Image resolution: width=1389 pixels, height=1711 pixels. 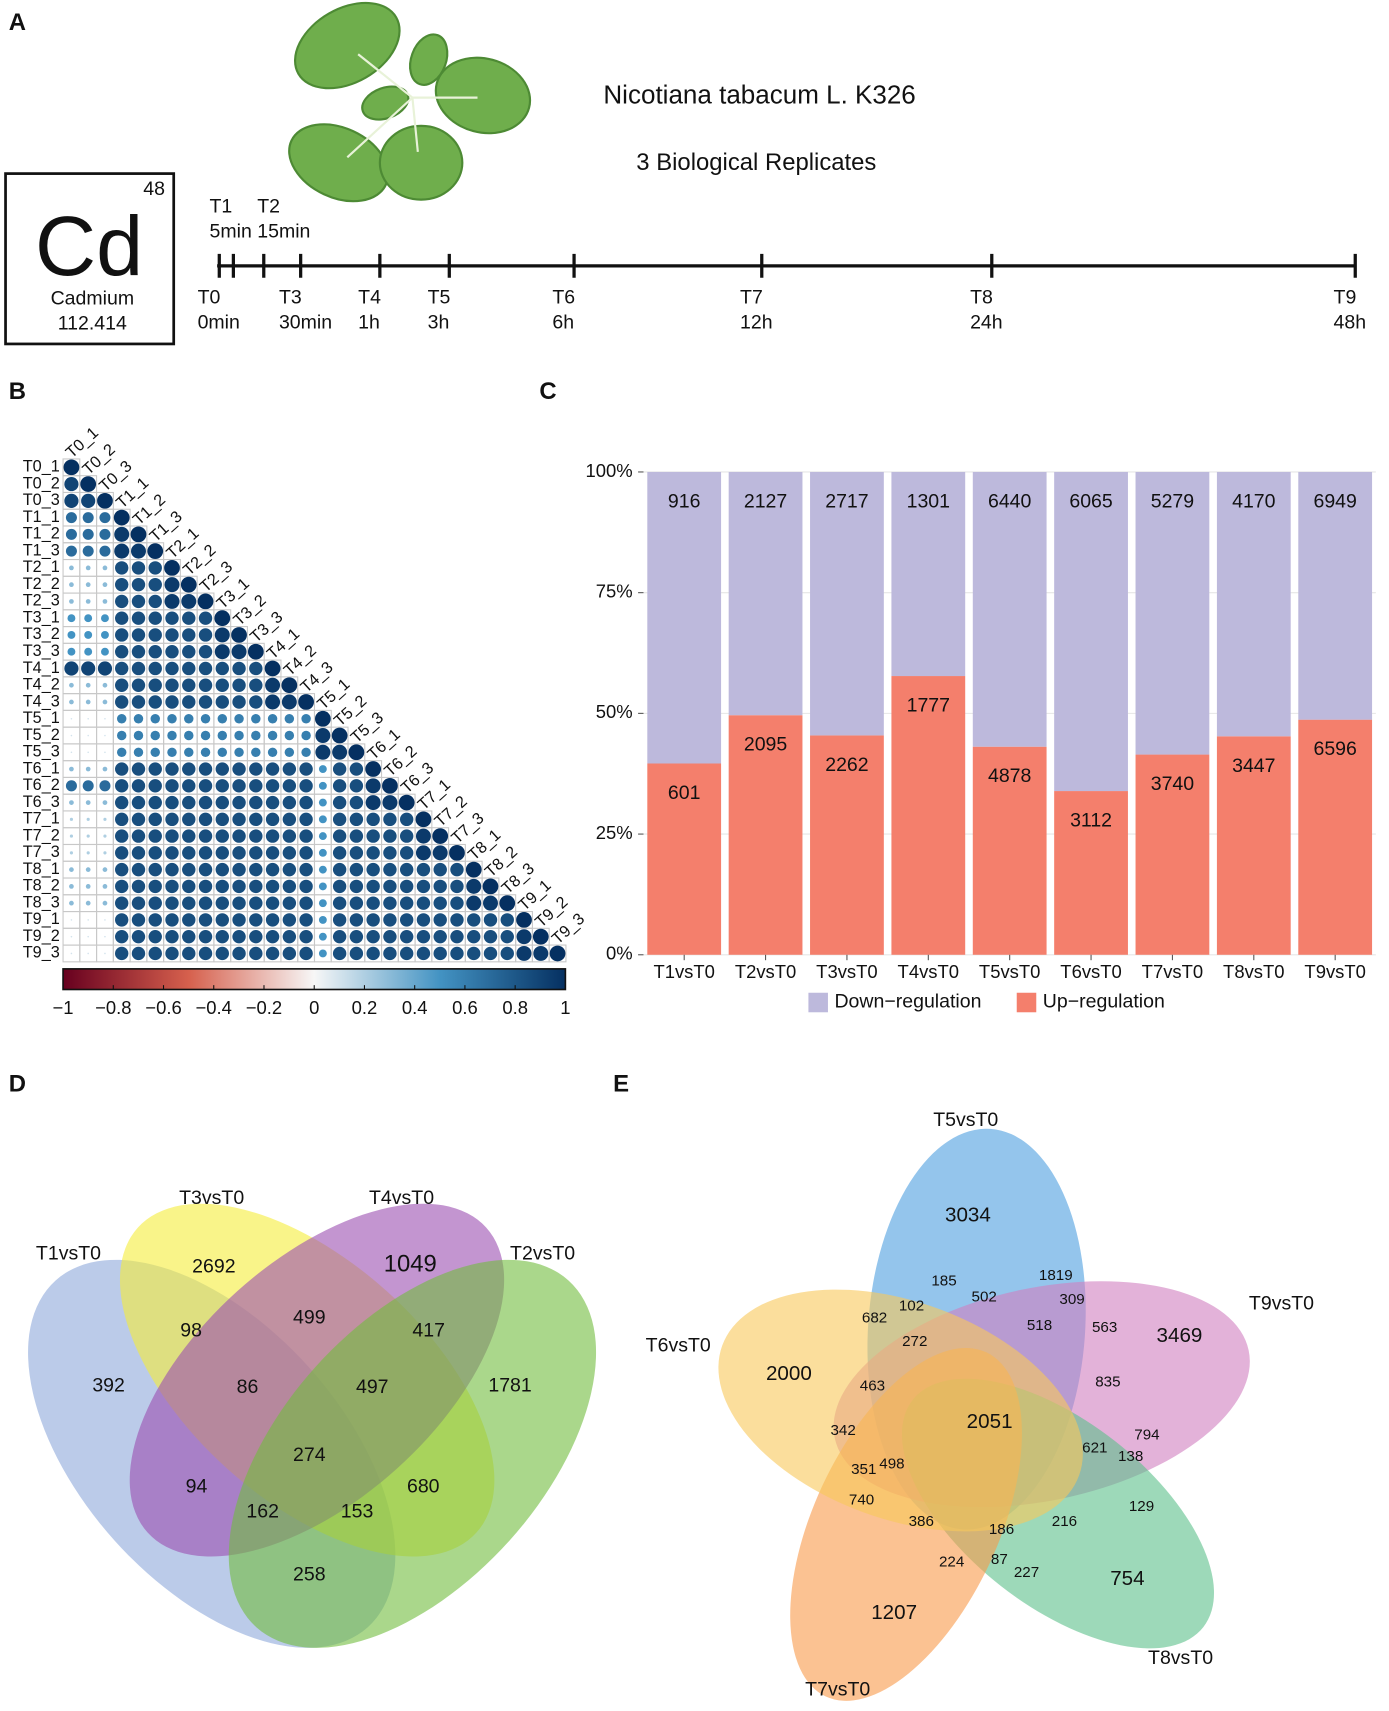 What do you see at coordinates (41, 802) in the screenshot?
I see `row-label: T6_3` at bounding box center [41, 802].